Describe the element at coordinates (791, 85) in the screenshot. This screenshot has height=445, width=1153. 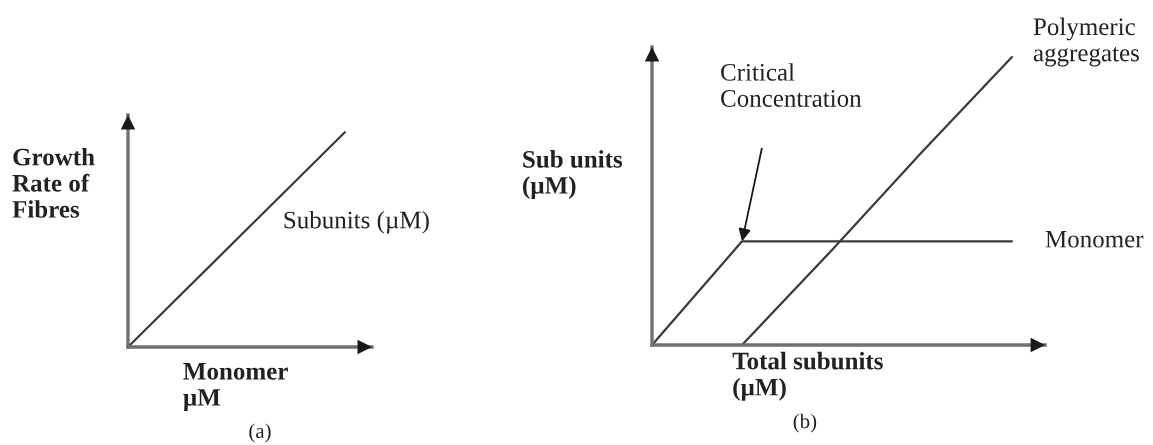
I see `annotation: Critical Concentration` at that location.